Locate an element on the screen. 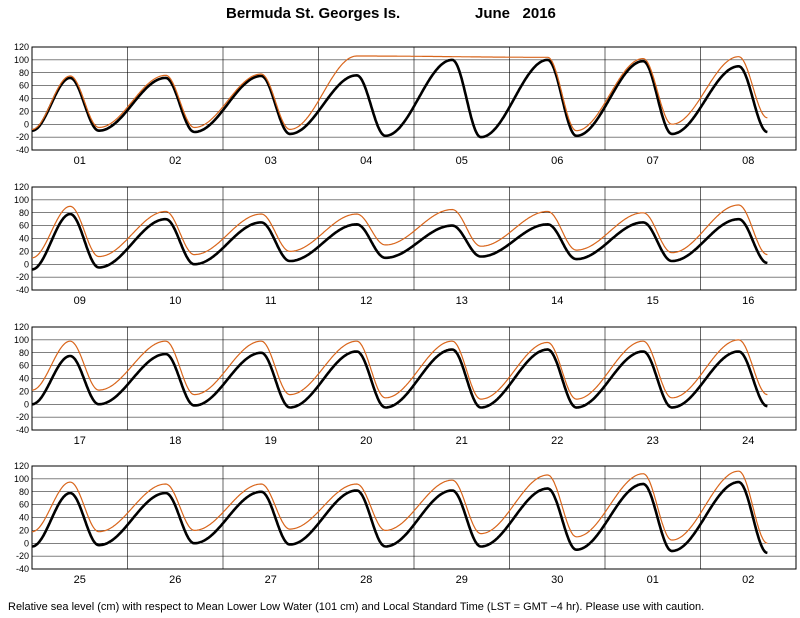 The image size is (800, 618). day-label: 04 is located at coordinates (366, 161).